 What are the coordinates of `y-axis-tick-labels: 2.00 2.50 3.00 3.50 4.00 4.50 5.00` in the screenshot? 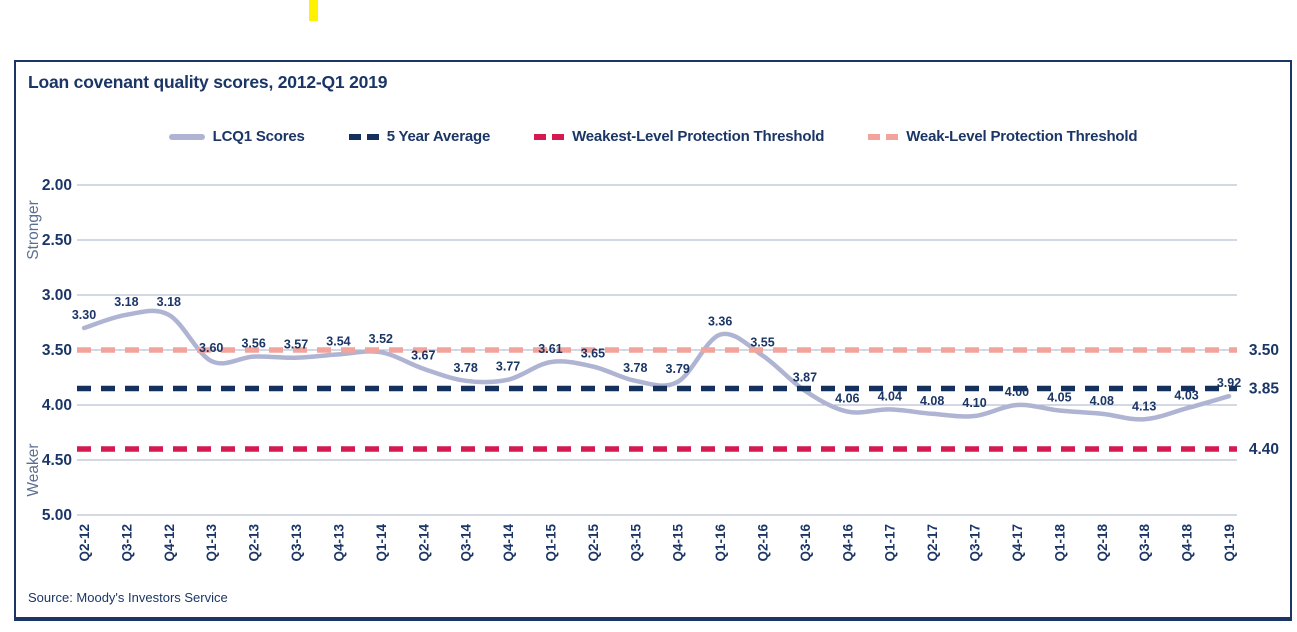 It's located at (57, 350).